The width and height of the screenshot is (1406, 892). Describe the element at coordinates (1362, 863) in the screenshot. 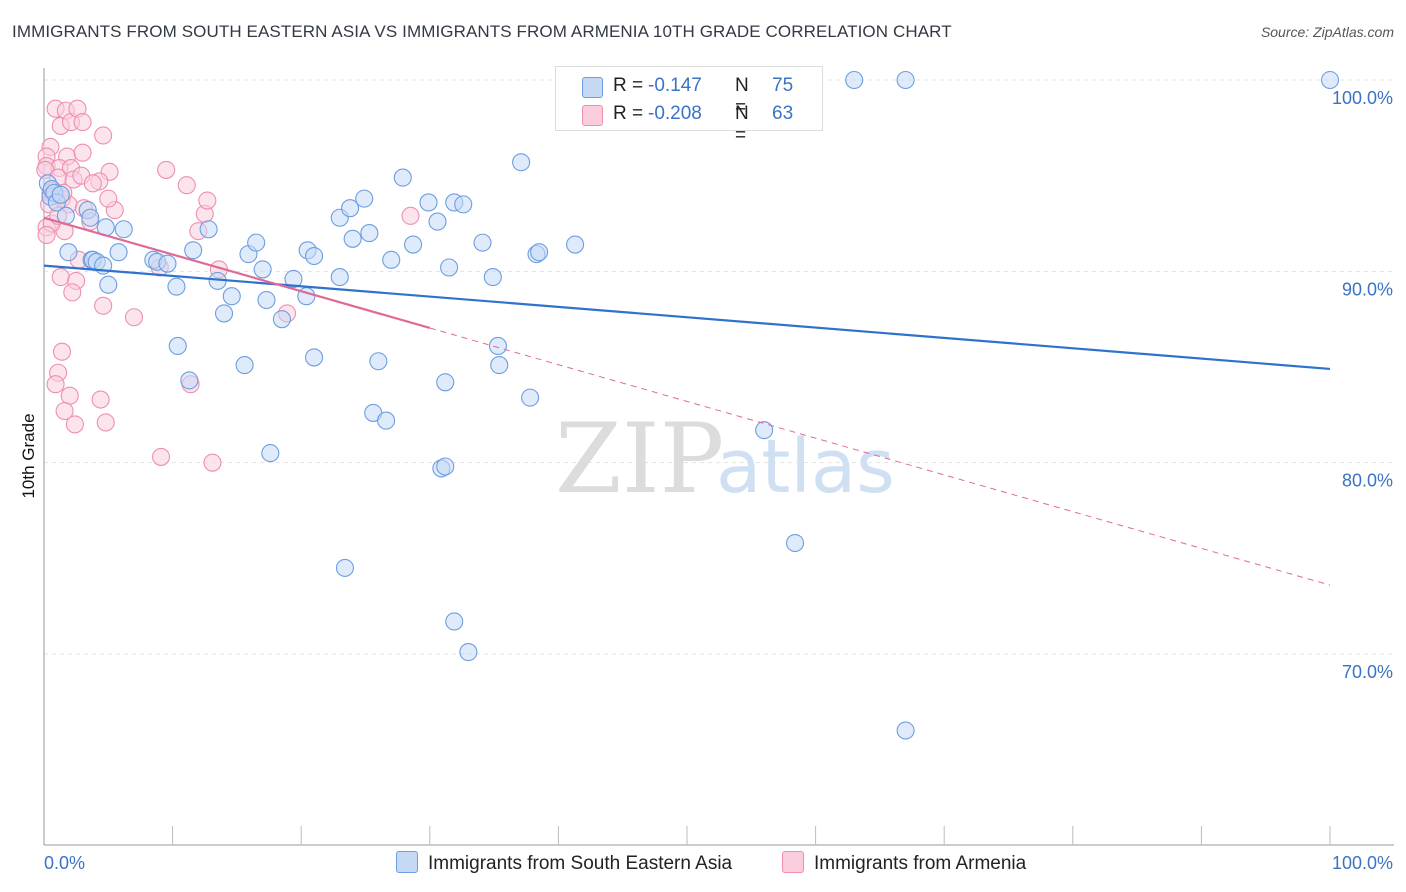

I see `x-tick-label-max: 100.0%` at that location.